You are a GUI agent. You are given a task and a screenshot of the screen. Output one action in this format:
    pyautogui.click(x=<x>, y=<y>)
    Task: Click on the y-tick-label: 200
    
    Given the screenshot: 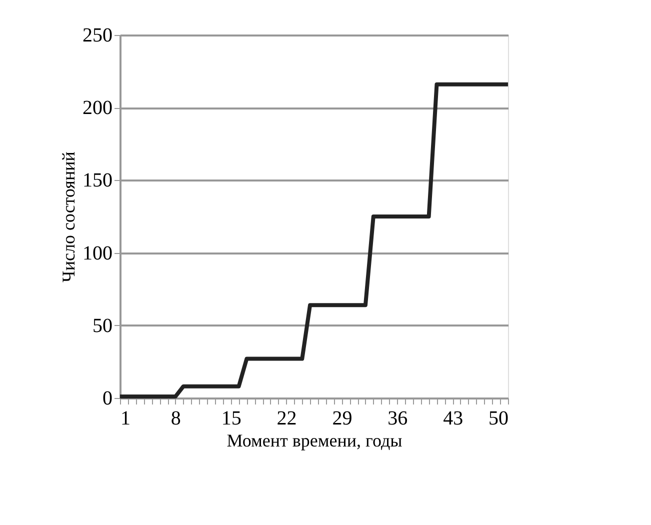 What is the action you would take?
    pyautogui.click(x=97, y=108)
    